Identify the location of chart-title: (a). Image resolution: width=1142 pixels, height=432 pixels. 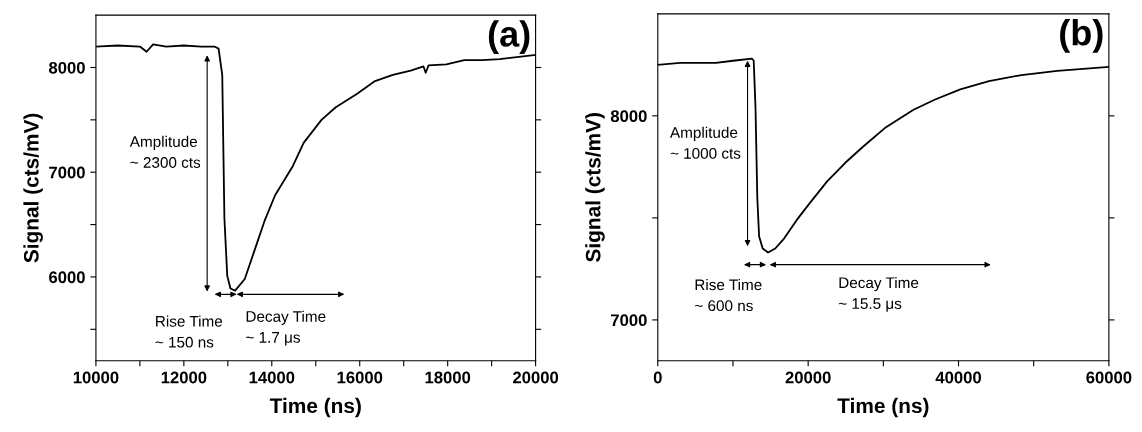
(509, 37).